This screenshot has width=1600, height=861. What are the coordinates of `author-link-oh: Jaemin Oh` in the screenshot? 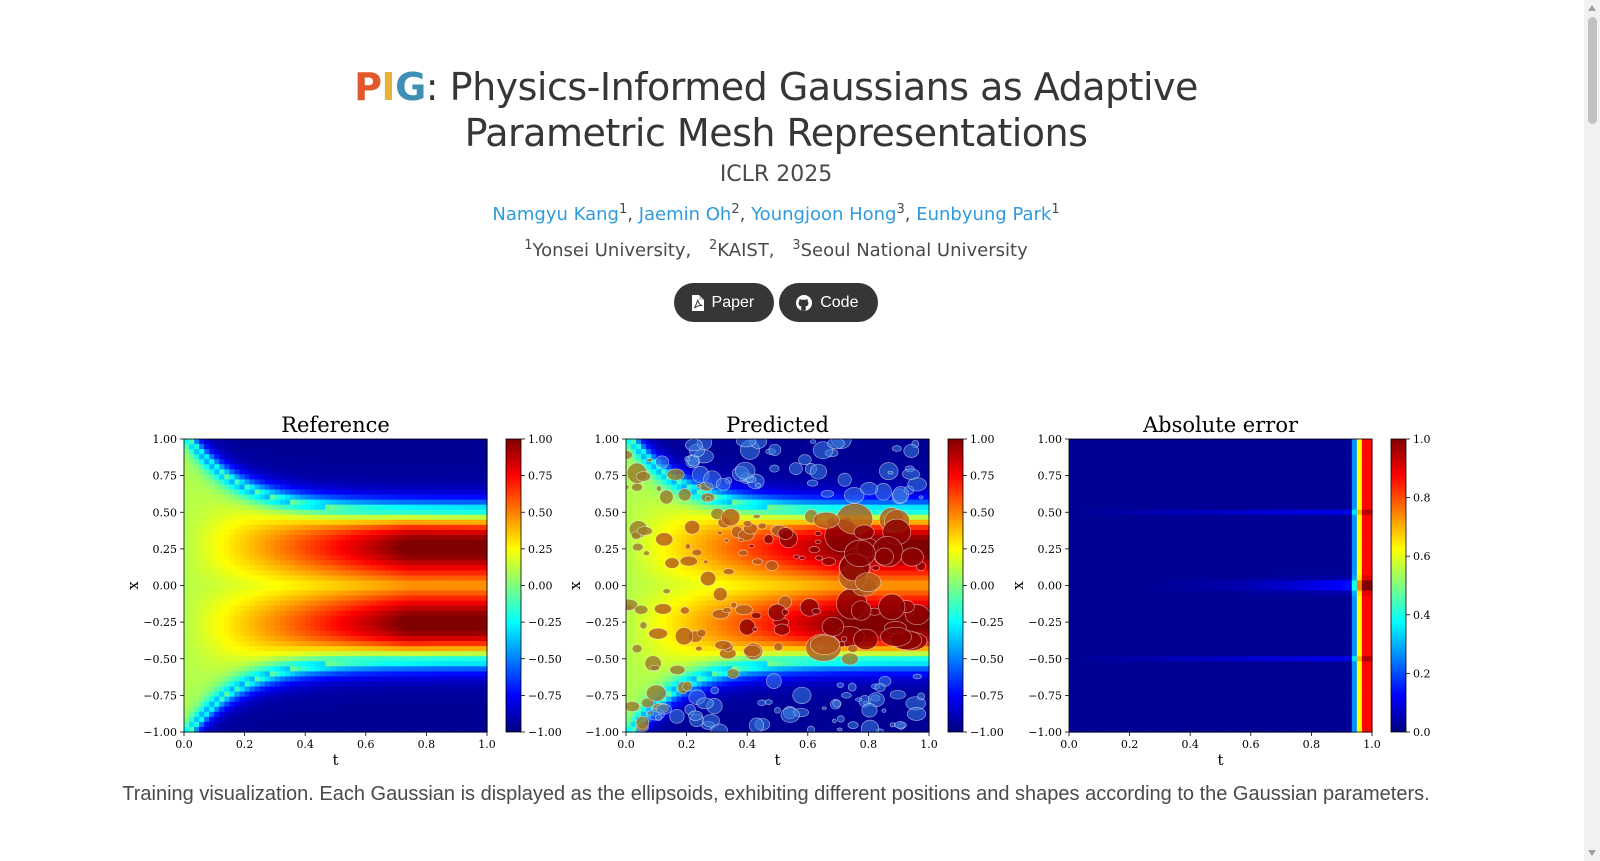 It's located at (685, 214).